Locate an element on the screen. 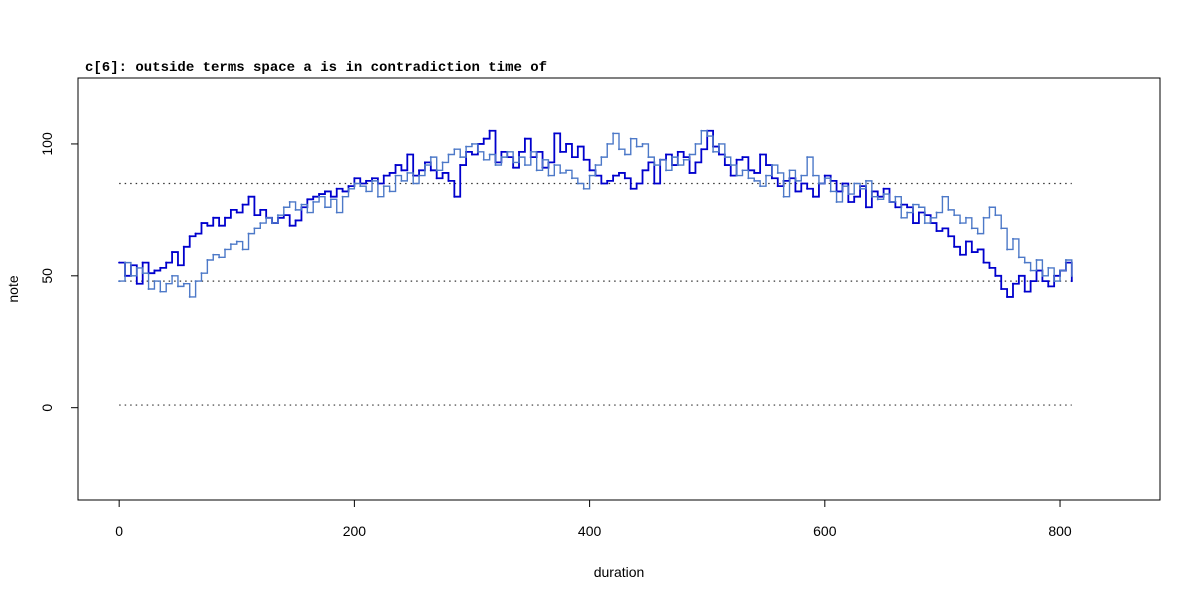  y-tick-label: 0 is located at coordinates (47, 408).